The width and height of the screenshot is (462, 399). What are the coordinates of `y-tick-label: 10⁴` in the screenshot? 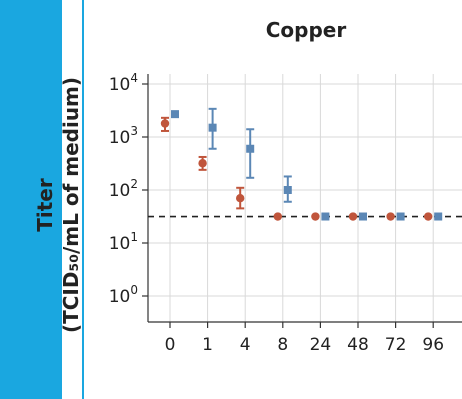 It's located at (123, 83).